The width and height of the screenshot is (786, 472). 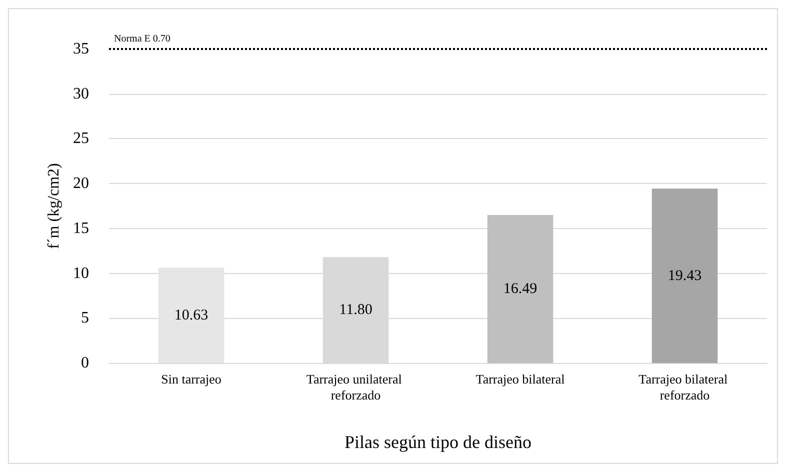 What do you see at coordinates (438, 442) in the screenshot?
I see `x-axis-title: Pilas según tipo de diseño` at bounding box center [438, 442].